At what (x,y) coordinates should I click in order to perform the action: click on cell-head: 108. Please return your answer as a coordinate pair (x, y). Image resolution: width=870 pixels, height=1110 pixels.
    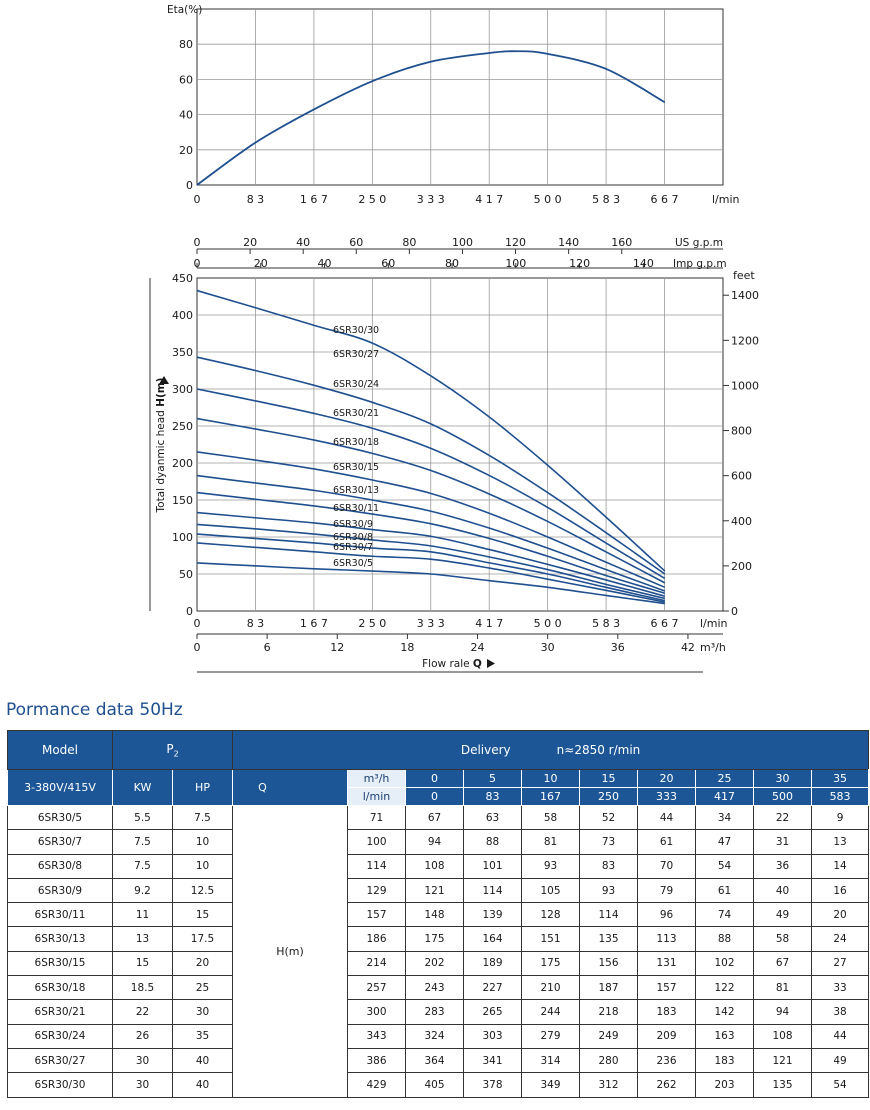
    Looking at the image, I should click on (782, 1036).